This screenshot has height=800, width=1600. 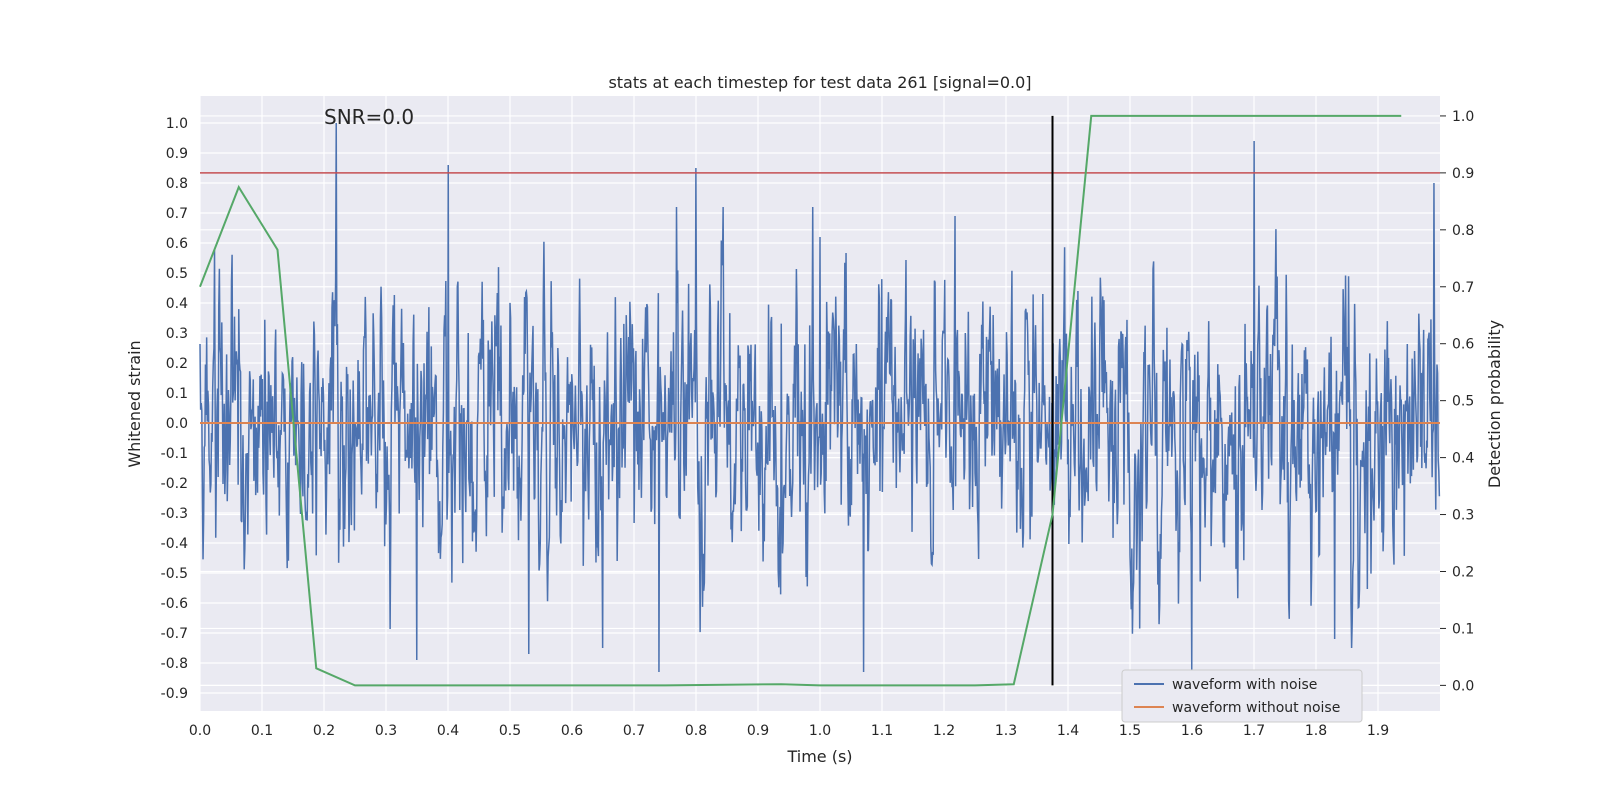 I want to click on y-left-tick-label: 1.0, so click(x=177, y=124).